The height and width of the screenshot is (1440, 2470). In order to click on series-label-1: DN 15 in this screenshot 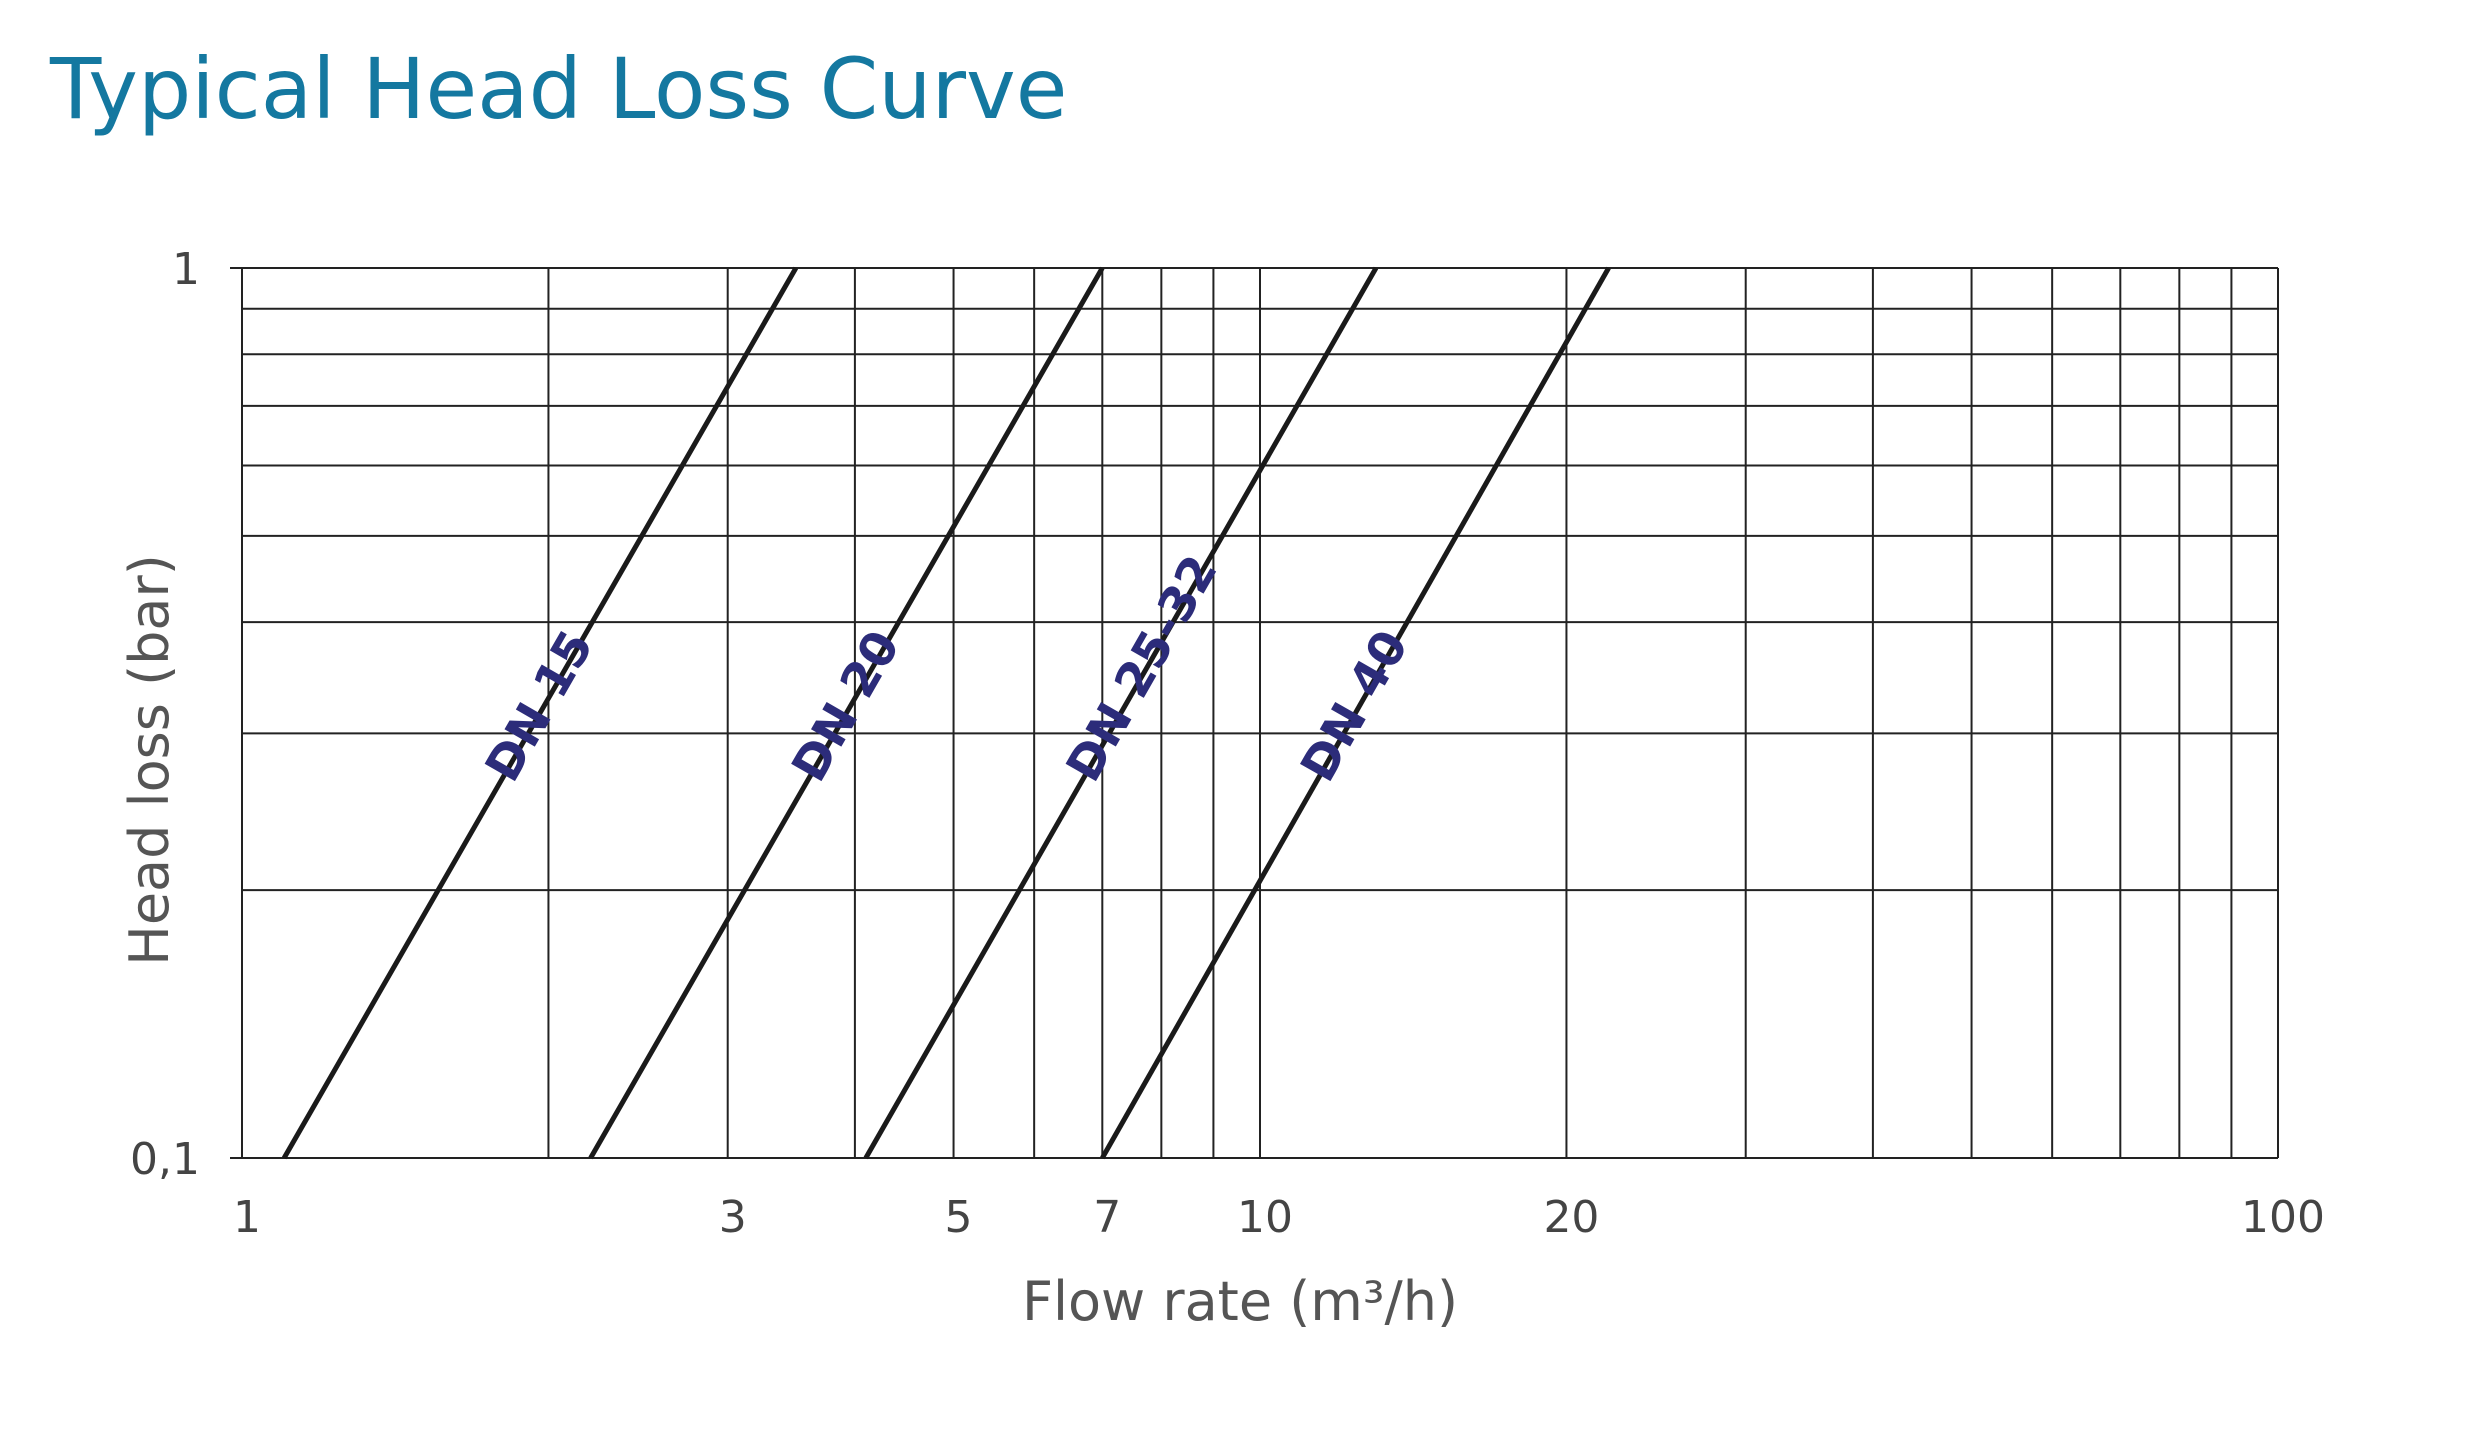, I will do `click(540, 706)`.